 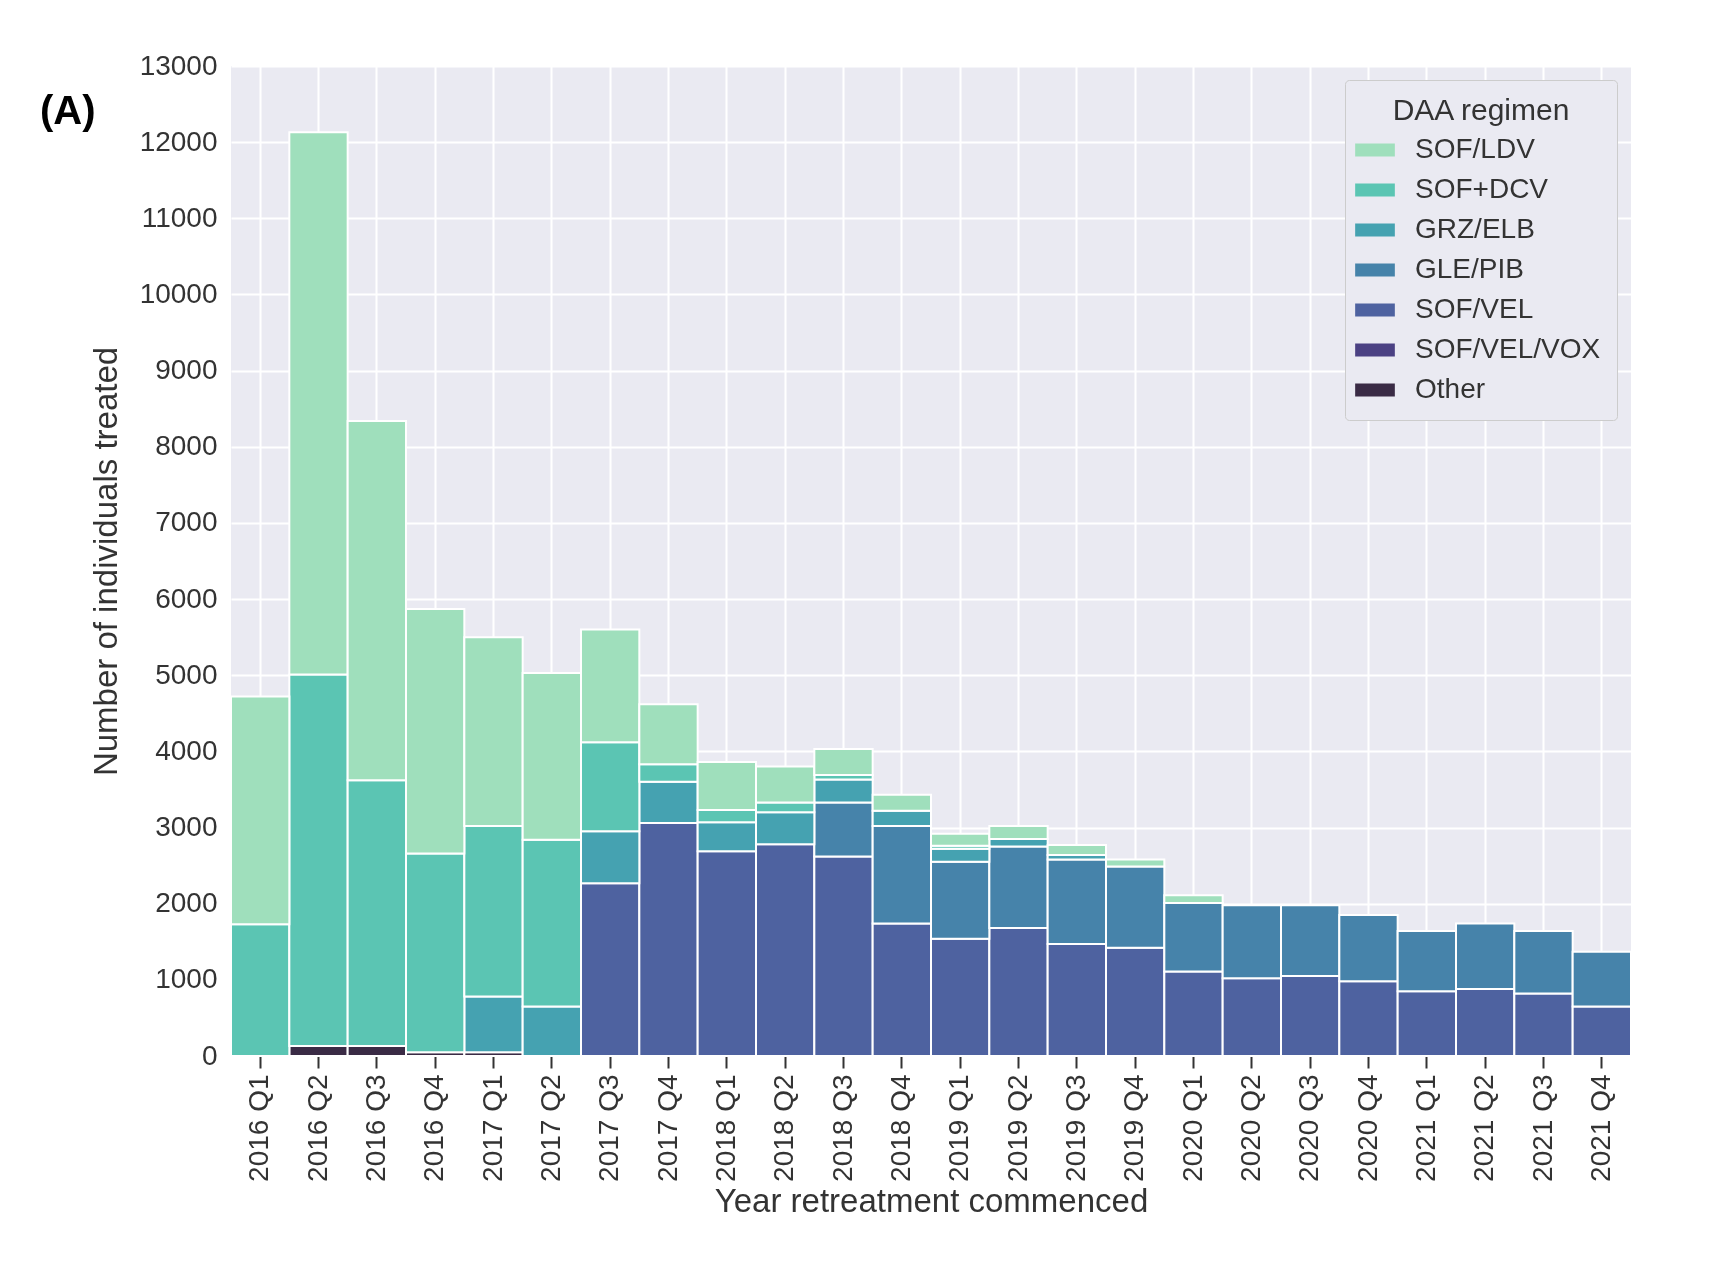 What do you see at coordinates (179, 217) in the screenshot?
I see `y-tick-label: 11000` at bounding box center [179, 217].